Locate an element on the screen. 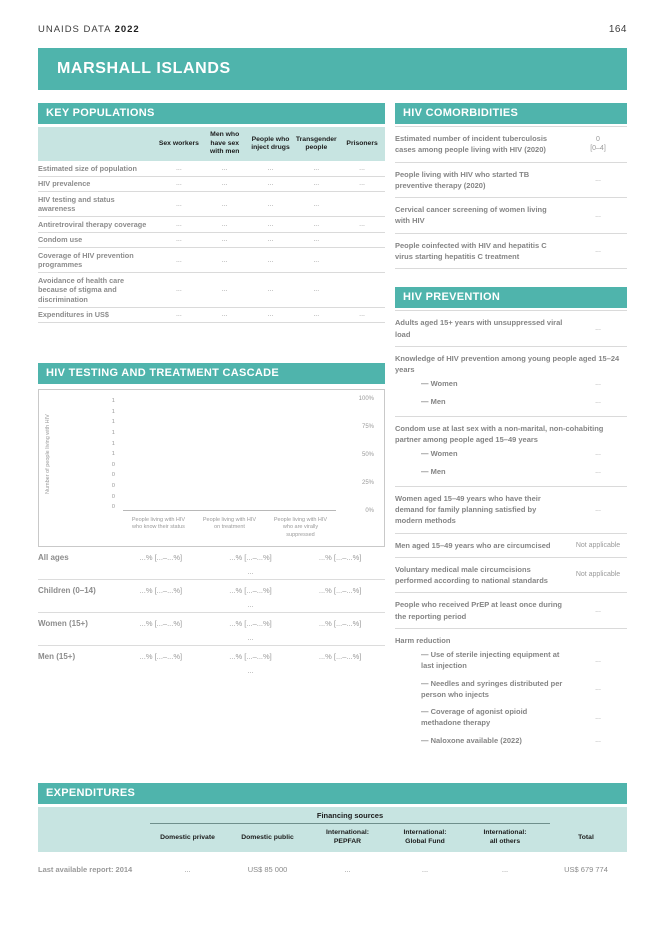  cascade-row-label: Men (15+) is located at coordinates (57, 657).